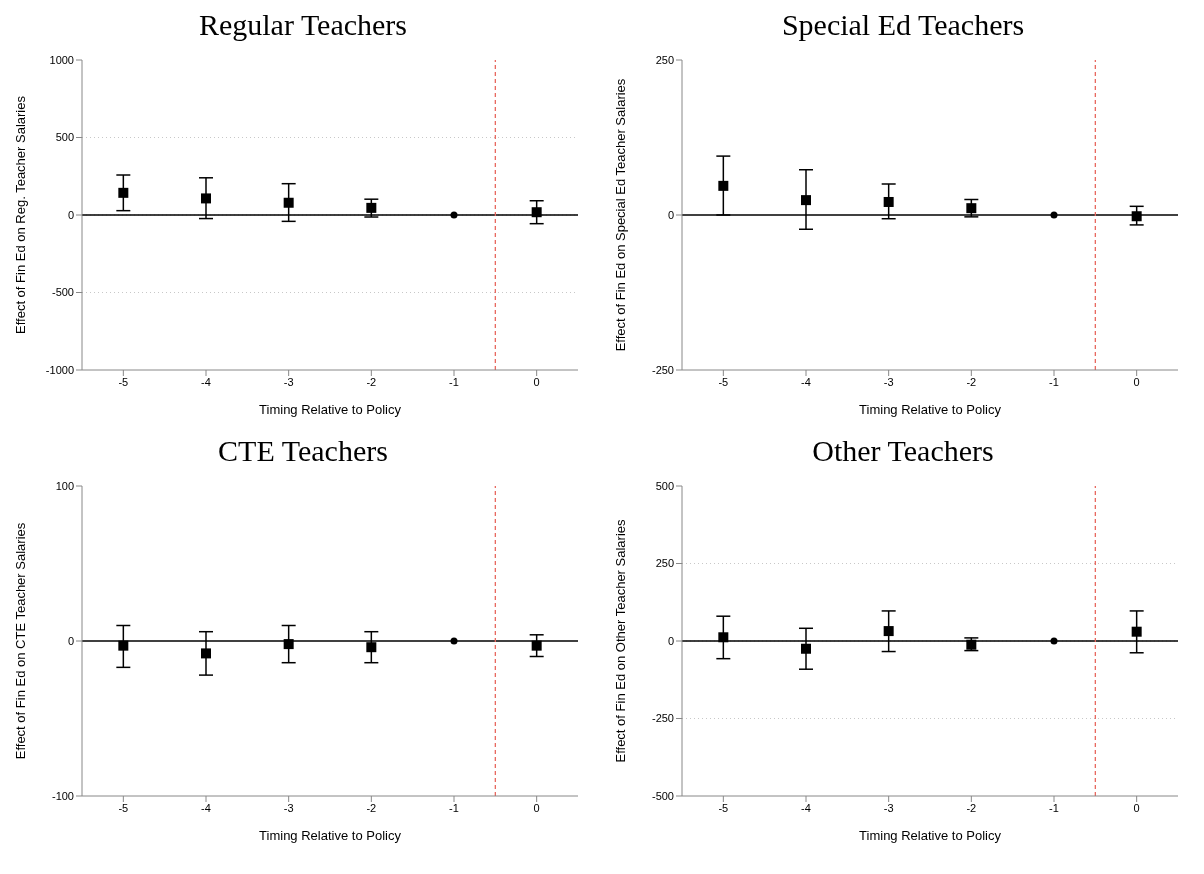 This screenshot has height=874, width=1204. I want to click on y-tick-label: 100, so click(64, 485).